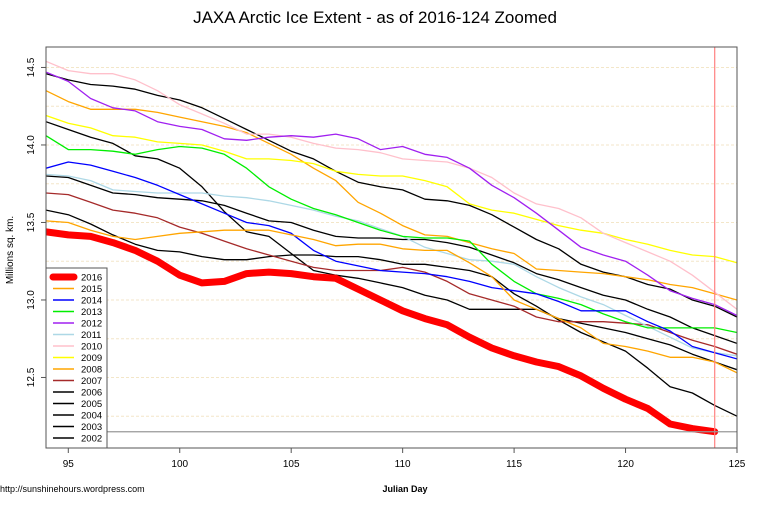  Describe the element at coordinates (91, 289) in the screenshot. I see `legend-label-2015: 2015` at that location.